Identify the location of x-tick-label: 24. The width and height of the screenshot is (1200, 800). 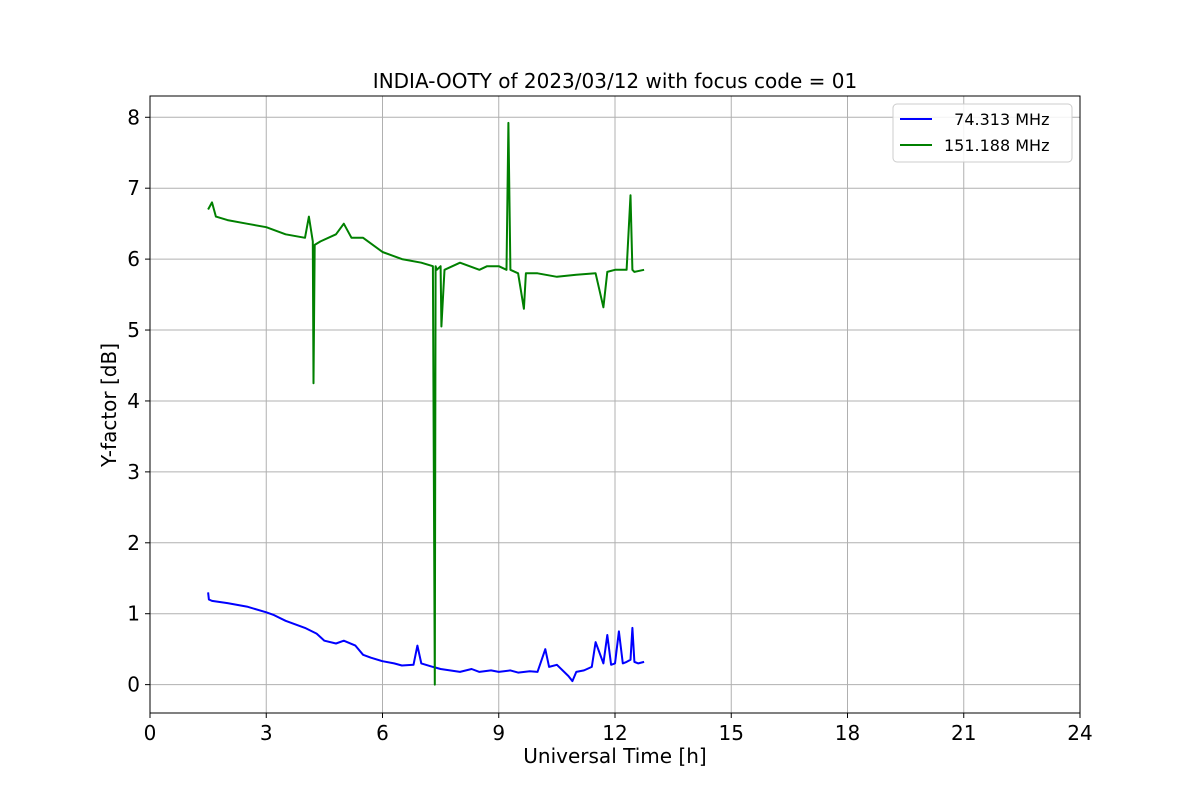
(1079, 733).